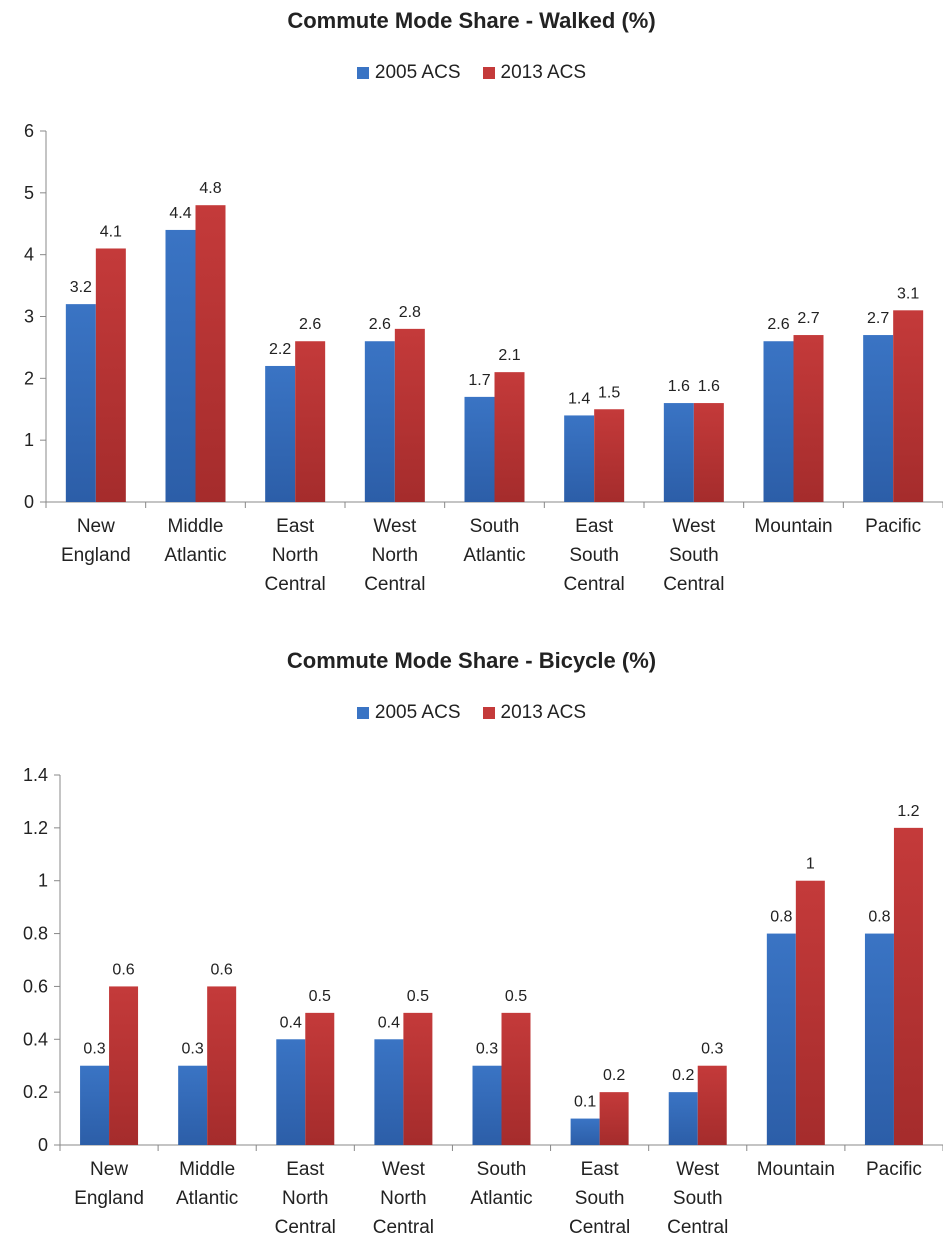  Describe the element at coordinates (180, 213) in the screenshot. I see `data-label: 4.4` at that location.